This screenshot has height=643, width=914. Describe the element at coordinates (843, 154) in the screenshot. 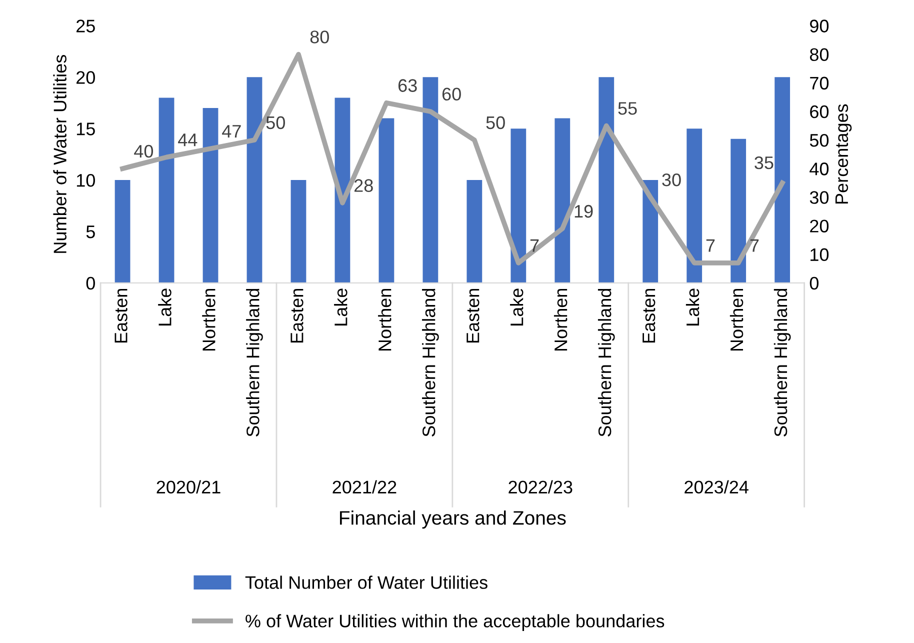

I see `y2-axis-title: Percentages` at that location.